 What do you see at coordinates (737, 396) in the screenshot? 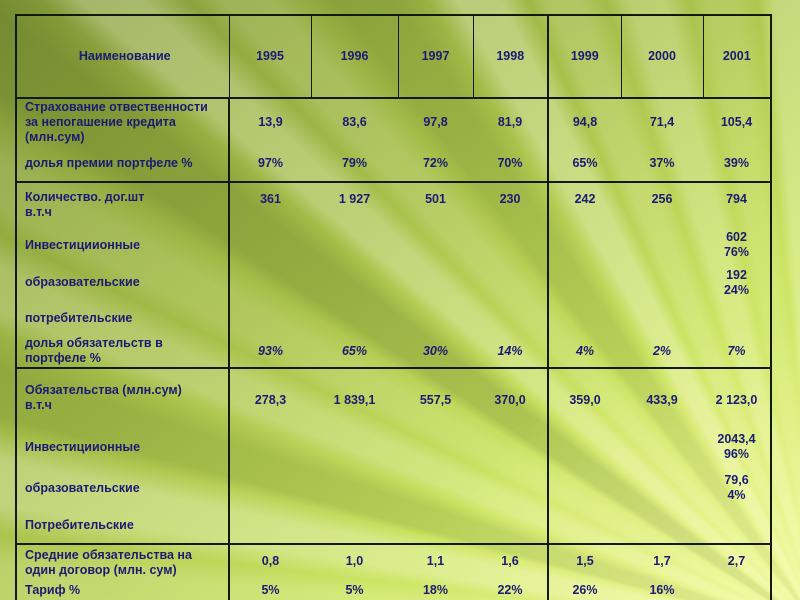
I see `value-cell: 2 123,0` at bounding box center [737, 396].